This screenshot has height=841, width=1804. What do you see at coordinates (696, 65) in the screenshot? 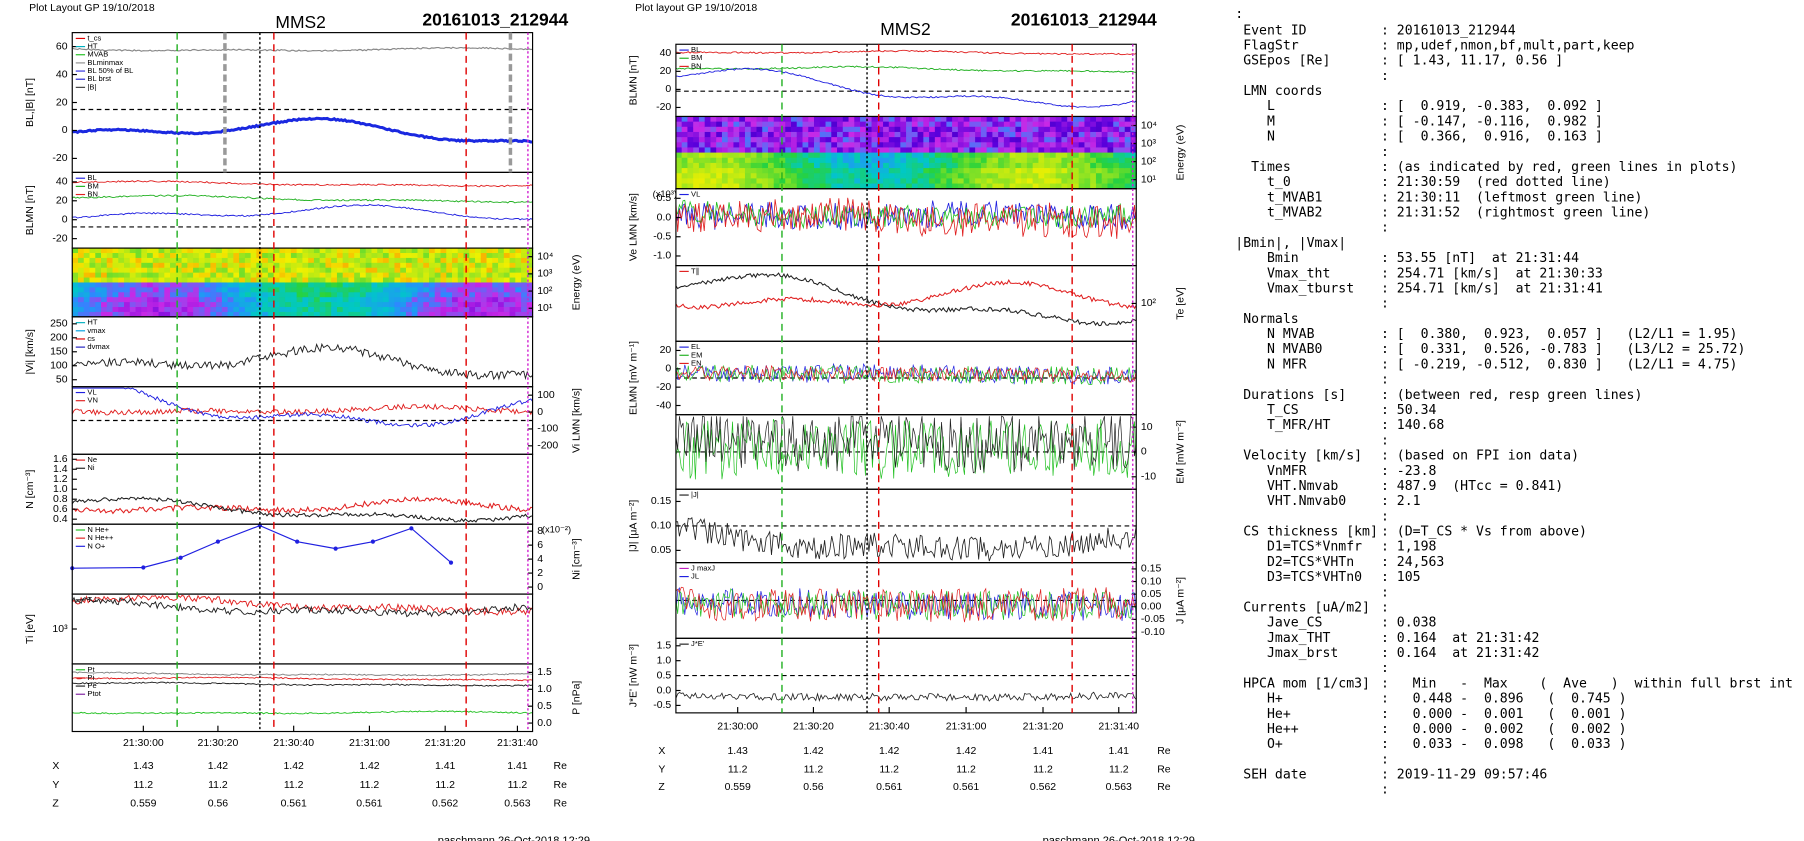
I see `legend-label: BN` at bounding box center [696, 65].